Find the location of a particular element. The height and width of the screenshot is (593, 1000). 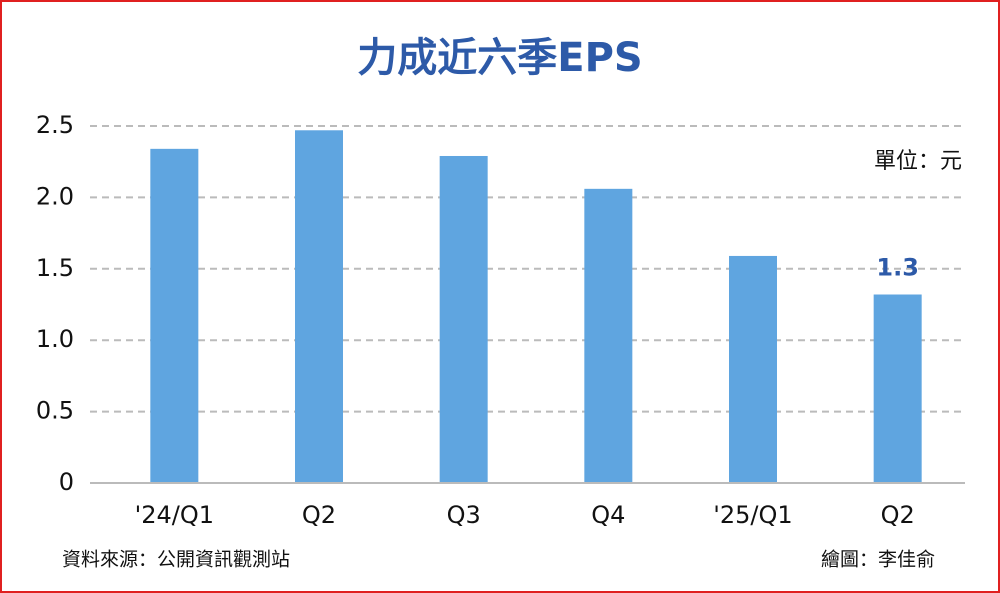

unit-label: 單位：元 is located at coordinates (918, 161).